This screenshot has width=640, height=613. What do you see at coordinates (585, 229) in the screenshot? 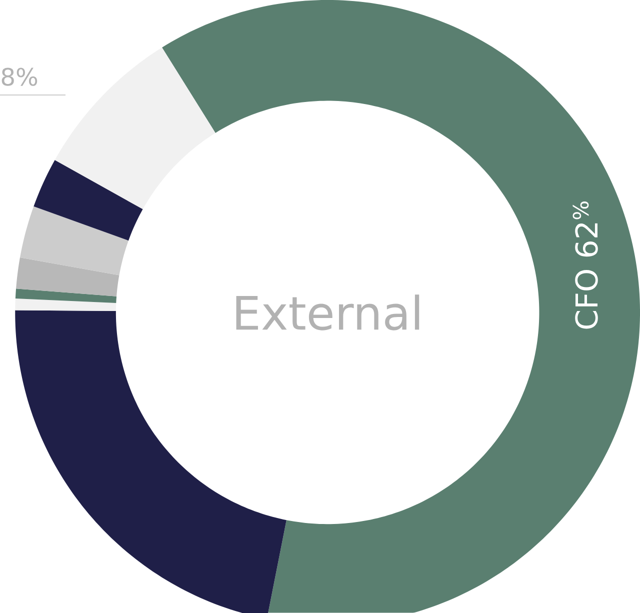
I see `data-label: 62$^{%}$` at bounding box center [585, 229].